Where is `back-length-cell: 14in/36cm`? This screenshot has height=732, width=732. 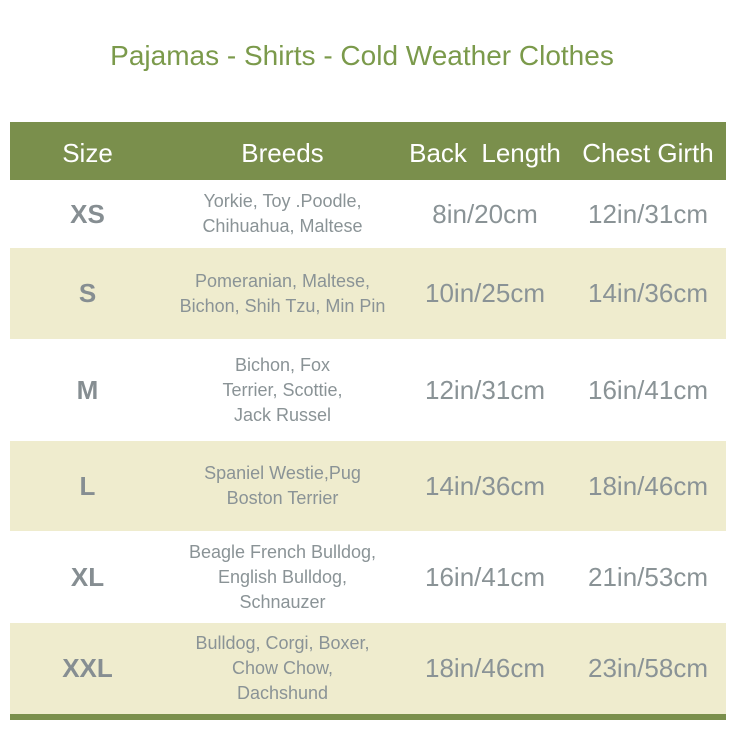 back-length-cell: 14in/36cm is located at coordinates (485, 485).